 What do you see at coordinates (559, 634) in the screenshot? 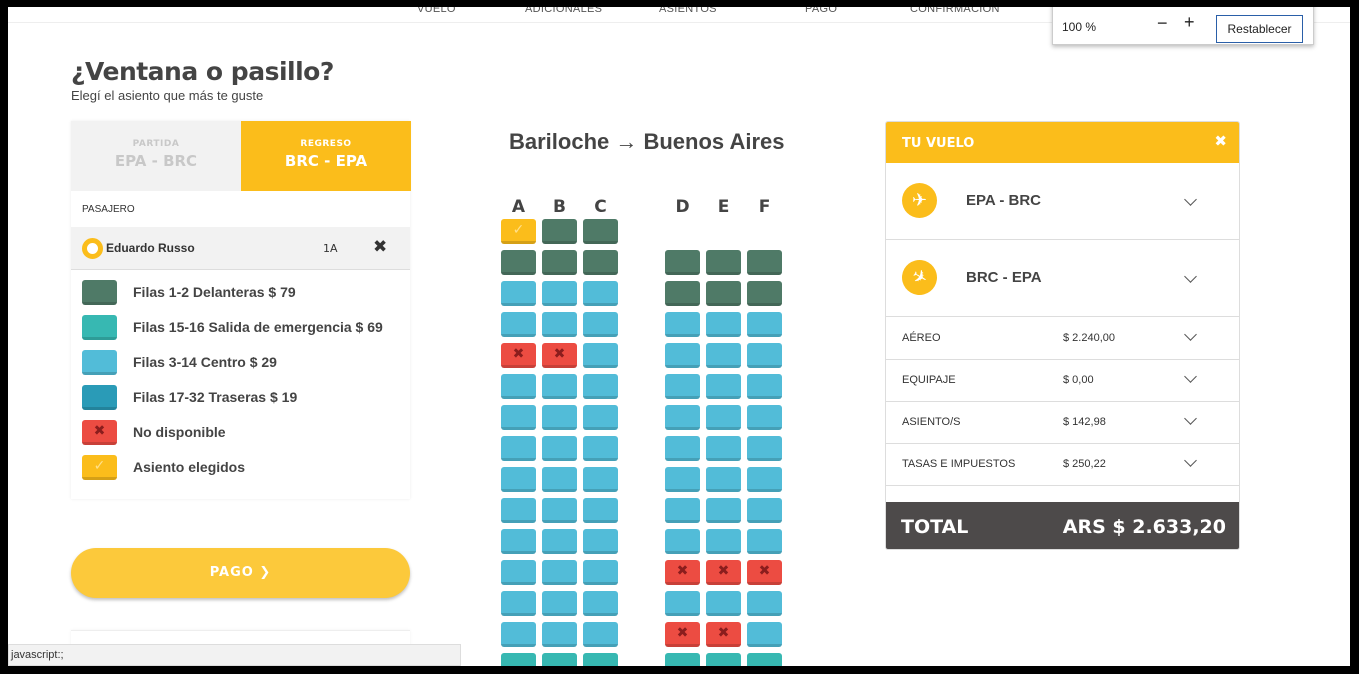
I see `seat-14B` at bounding box center [559, 634].